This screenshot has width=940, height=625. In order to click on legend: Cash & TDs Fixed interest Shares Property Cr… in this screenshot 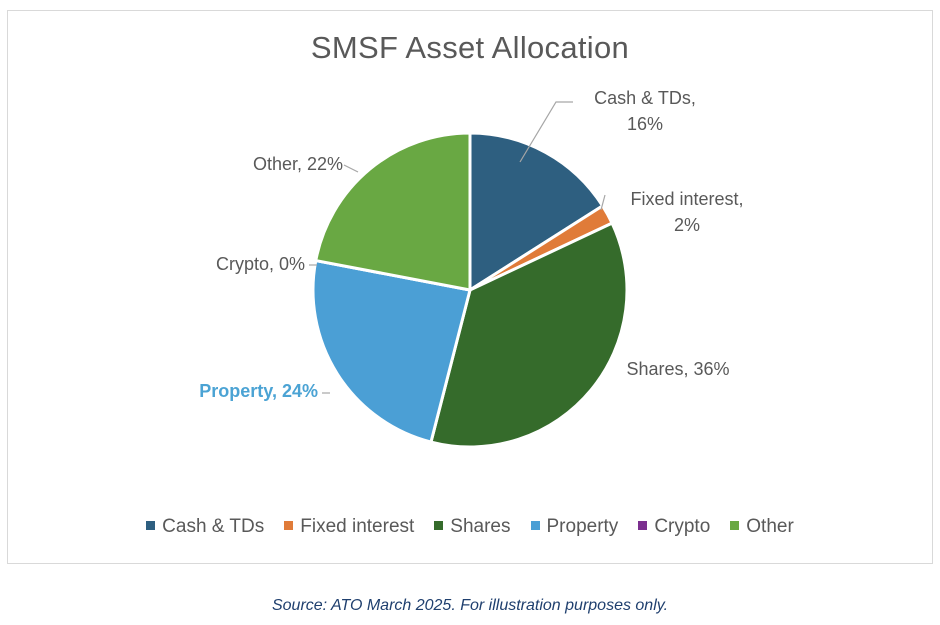, I will do `click(470, 527)`.